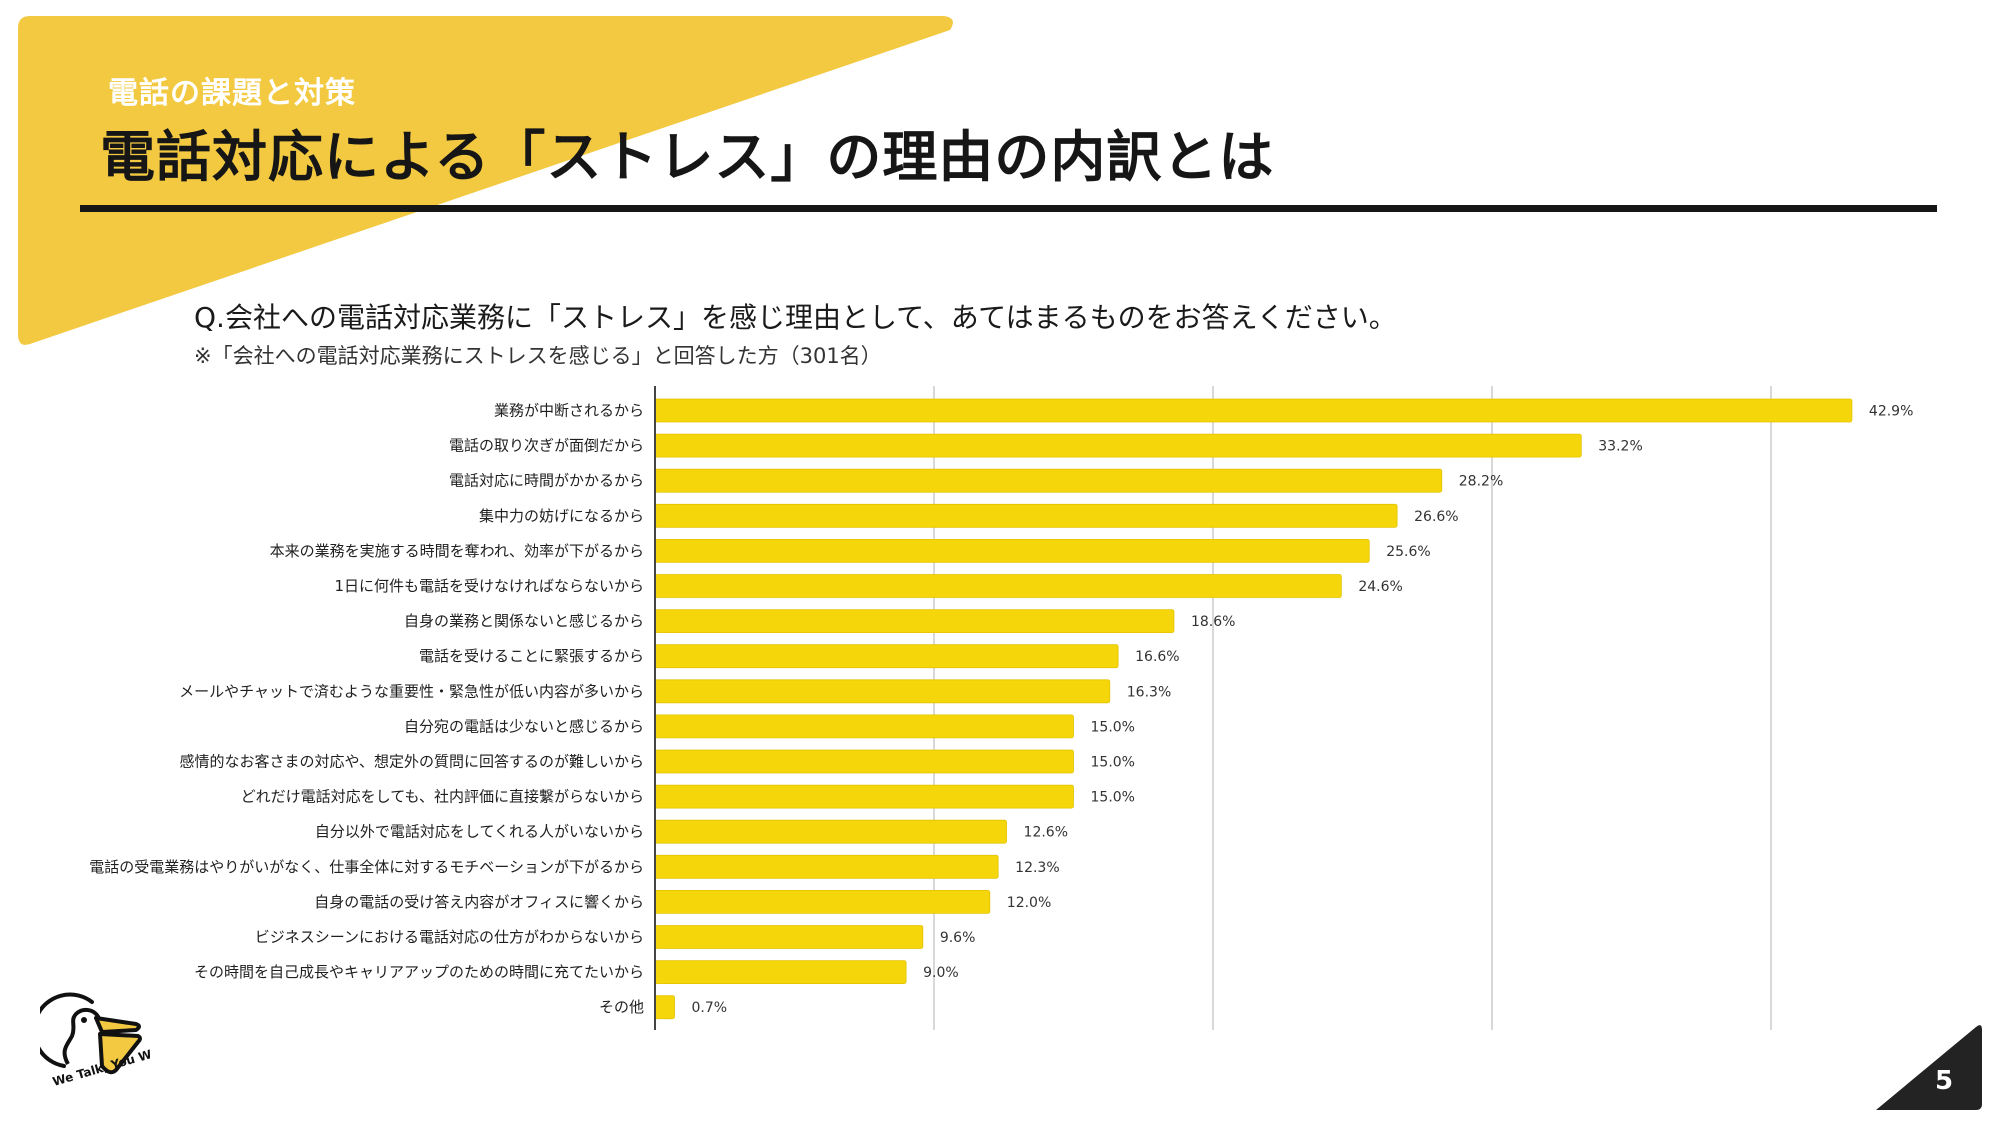  What do you see at coordinates (1149, 692) in the screenshot?
I see `value-label: 16.3%` at bounding box center [1149, 692].